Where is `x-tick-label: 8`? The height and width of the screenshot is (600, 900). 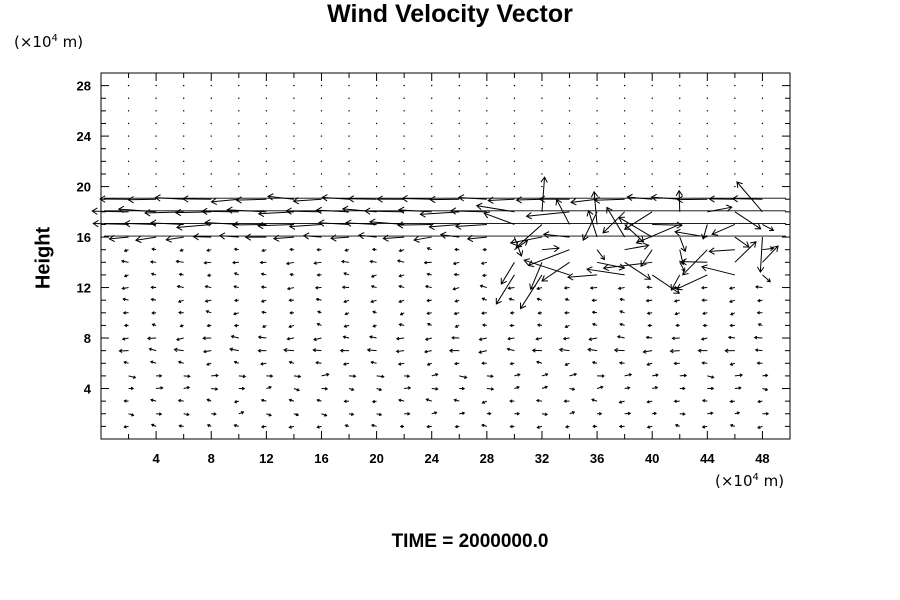
x-tick-label: 8 is located at coordinates (211, 458).